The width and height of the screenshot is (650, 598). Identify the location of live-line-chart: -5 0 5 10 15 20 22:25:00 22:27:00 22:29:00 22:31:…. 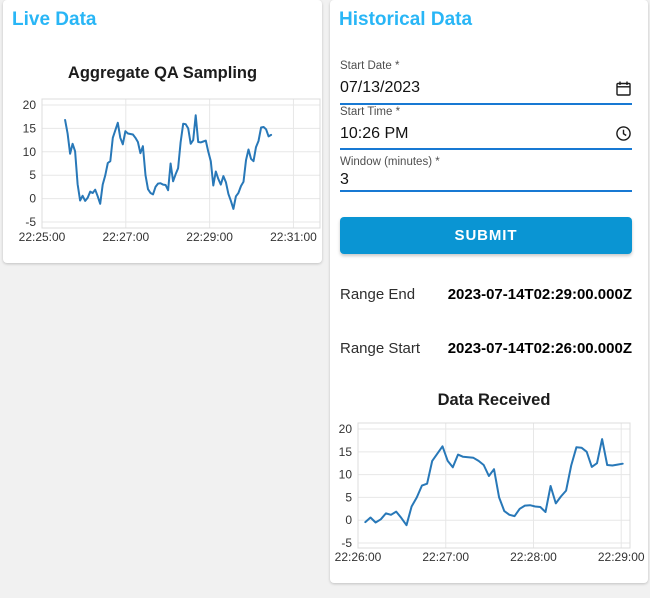
(170, 171).